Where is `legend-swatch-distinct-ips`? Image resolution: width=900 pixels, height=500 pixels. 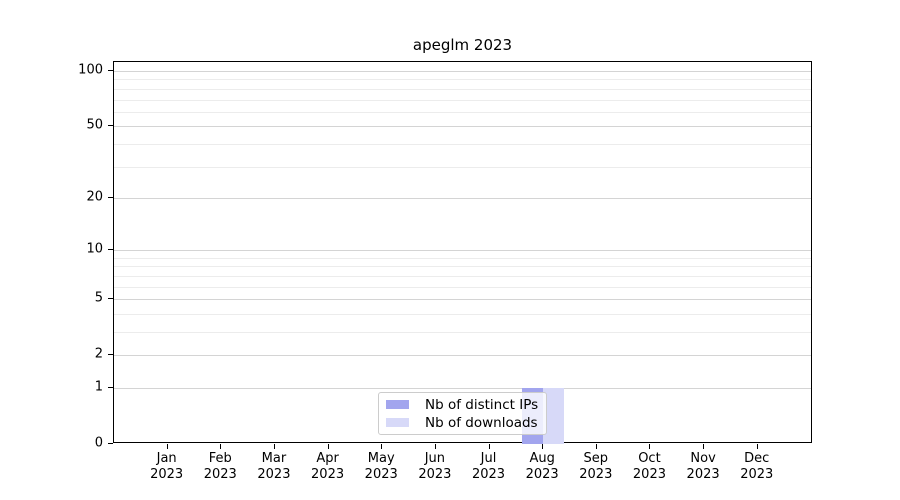 legend-swatch-distinct-ips is located at coordinates (397, 404).